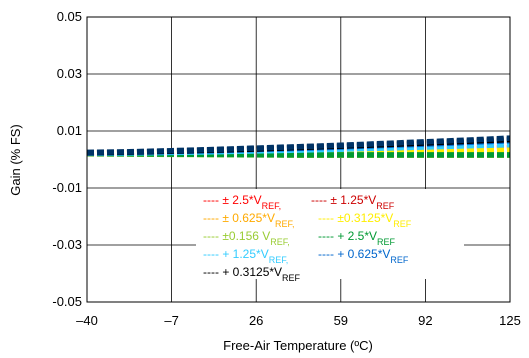 Image resolution: width=529 pixels, height=358 pixels. What do you see at coordinates (245, 256) in the screenshot?
I see `legend-entry: ---- + 1.25*VREF,` at bounding box center [245, 256].